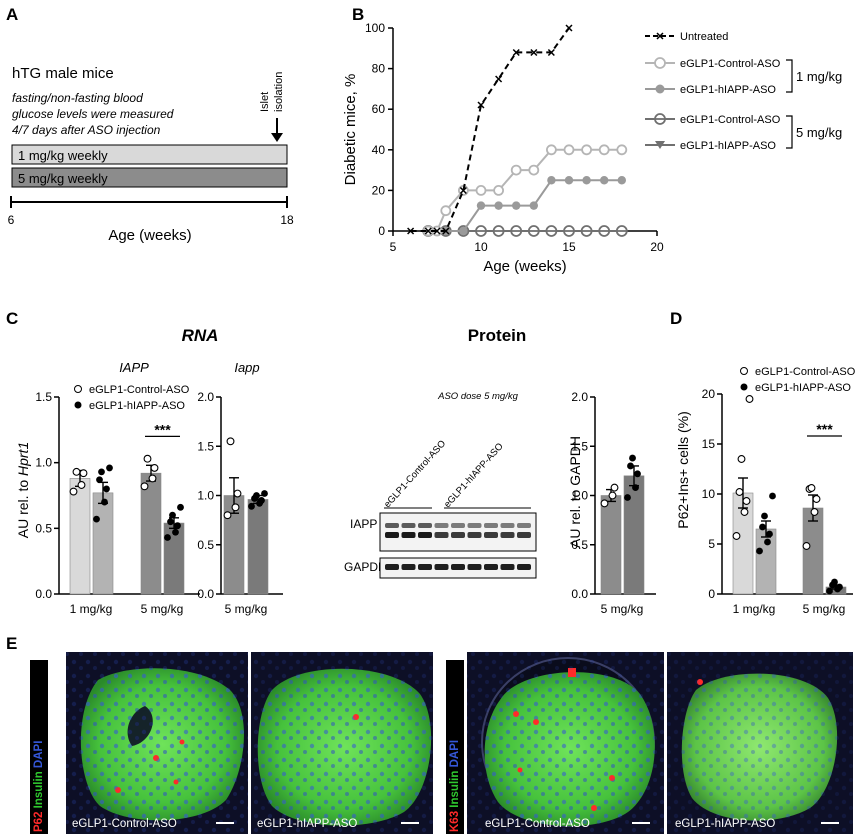 This screenshot has width=858, height=839. What do you see at coordinates (537, 824) in the screenshot?
I see `micrograph-3-caption: eGLP1-Control-ASO` at bounding box center [537, 824].